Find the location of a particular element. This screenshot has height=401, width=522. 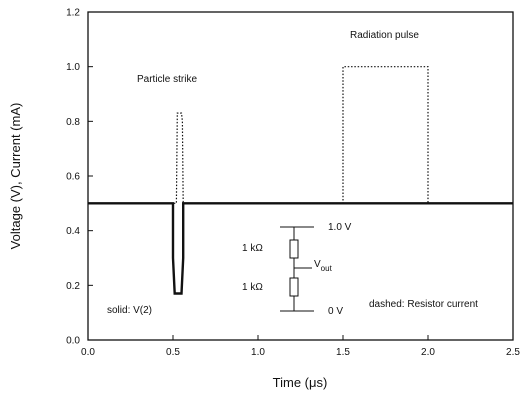

x-axis-title: Time (μs) is located at coordinates (300, 382).